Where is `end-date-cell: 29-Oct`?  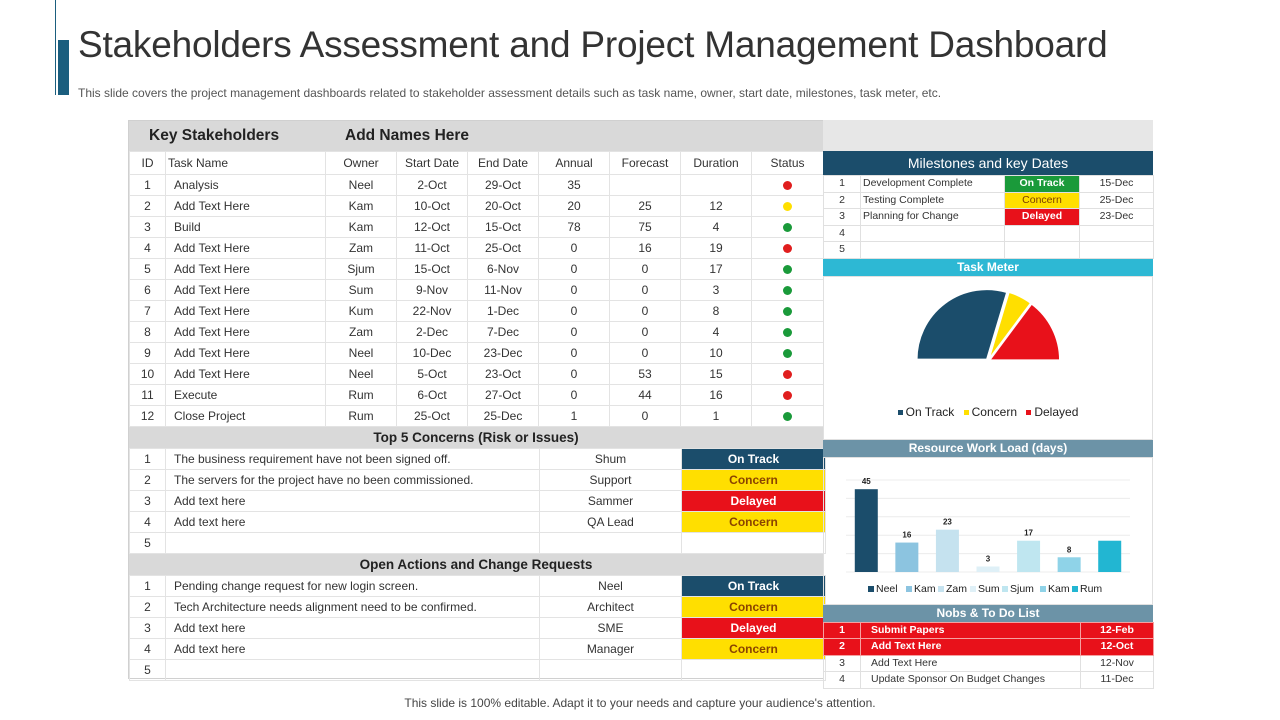 end-date-cell: 29-Oct is located at coordinates (503, 185).